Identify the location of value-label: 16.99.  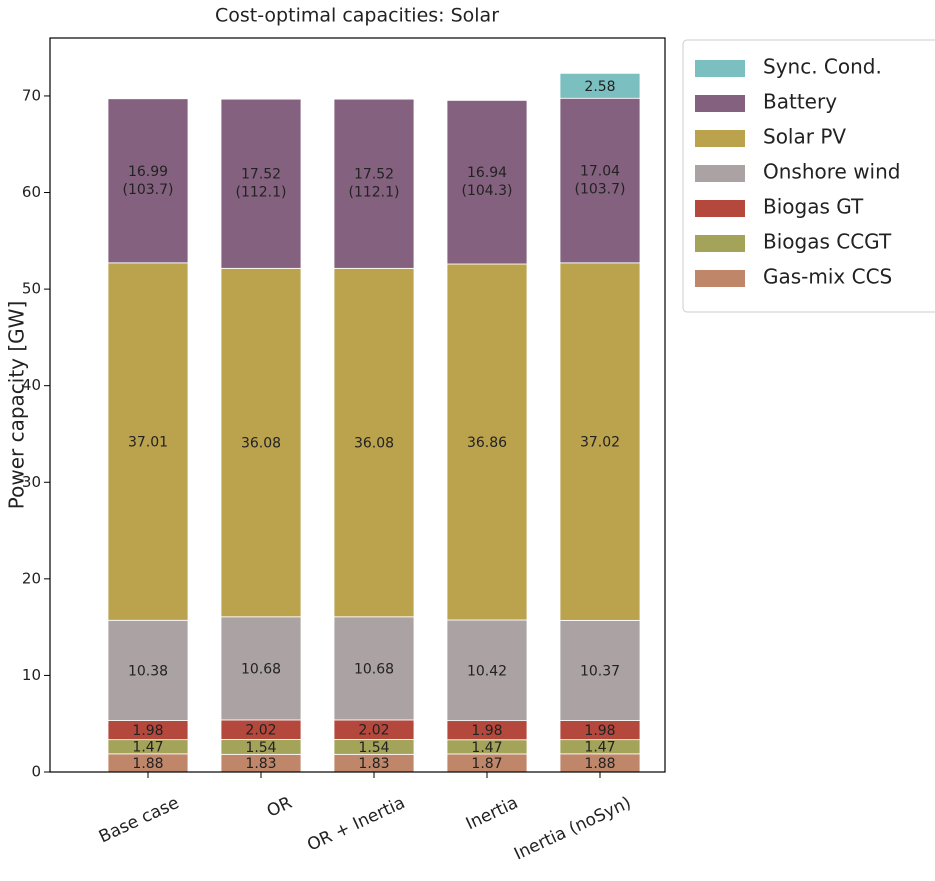
(148, 172).